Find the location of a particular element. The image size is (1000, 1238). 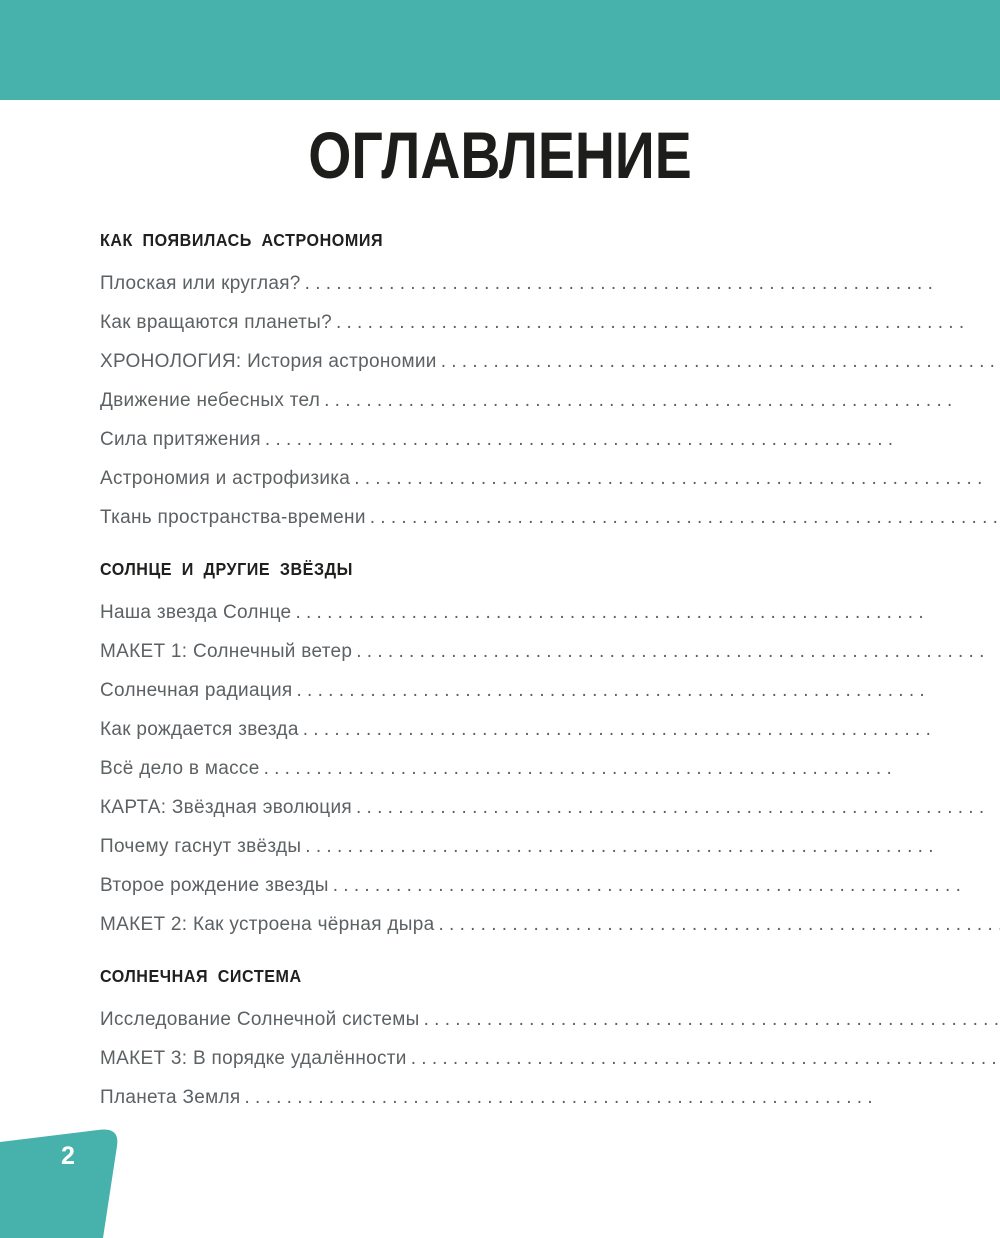

toc-entry: Сила притяжения 14 is located at coordinates (550, 440).